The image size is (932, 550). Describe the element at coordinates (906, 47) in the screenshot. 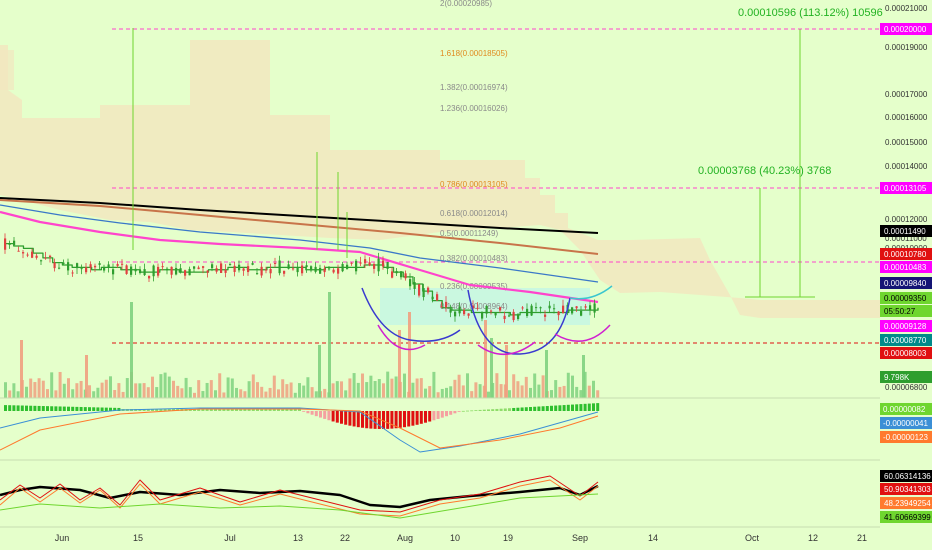

I see `y-axis-tick-label: 0.00019000` at that location.